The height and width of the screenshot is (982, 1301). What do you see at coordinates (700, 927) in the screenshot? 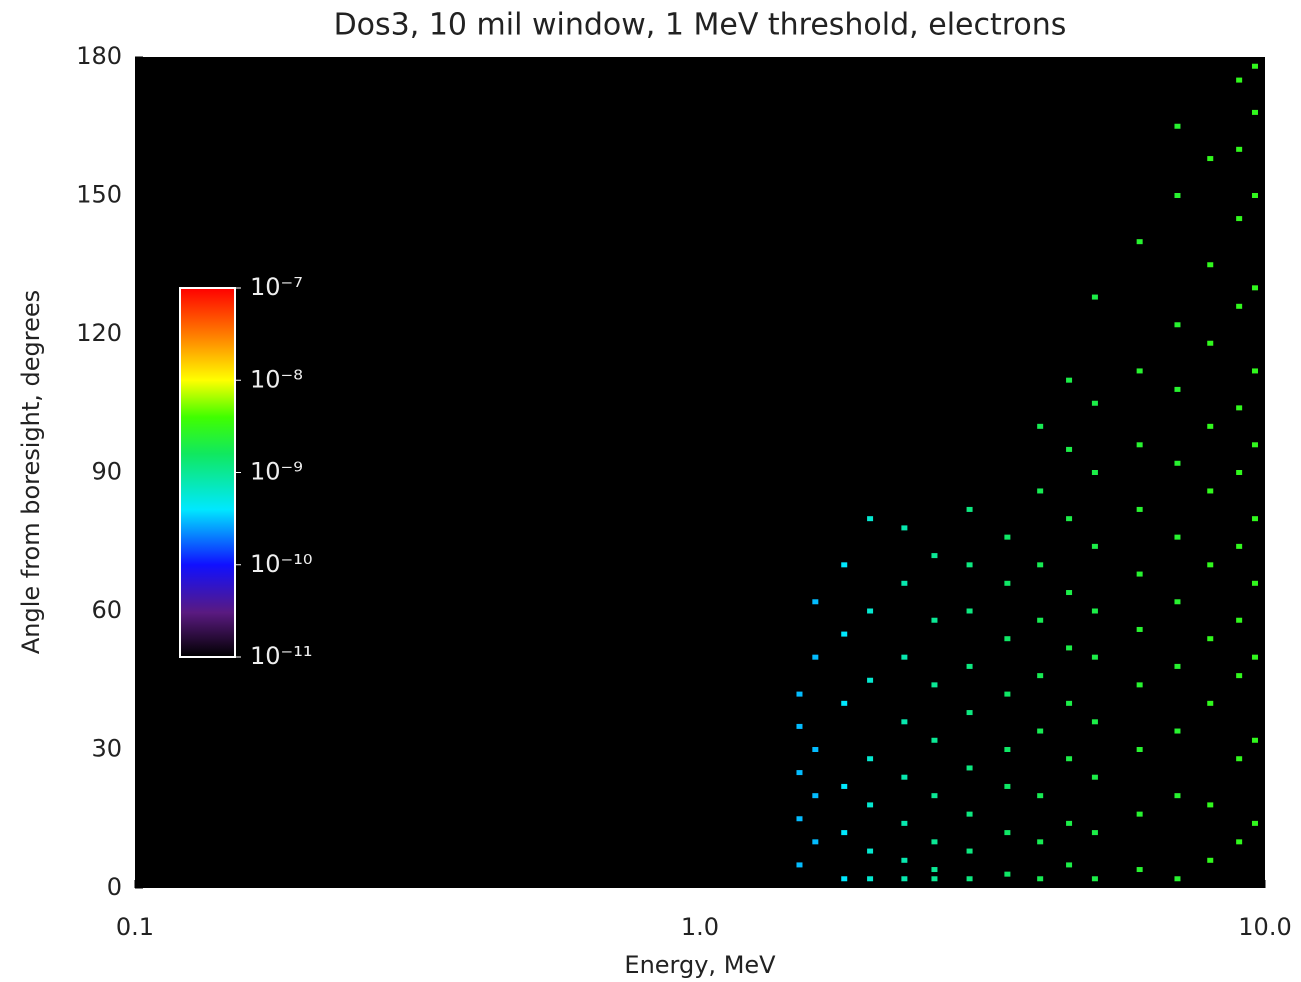
I see `x-tick-label: 1.0` at bounding box center [700, 927].